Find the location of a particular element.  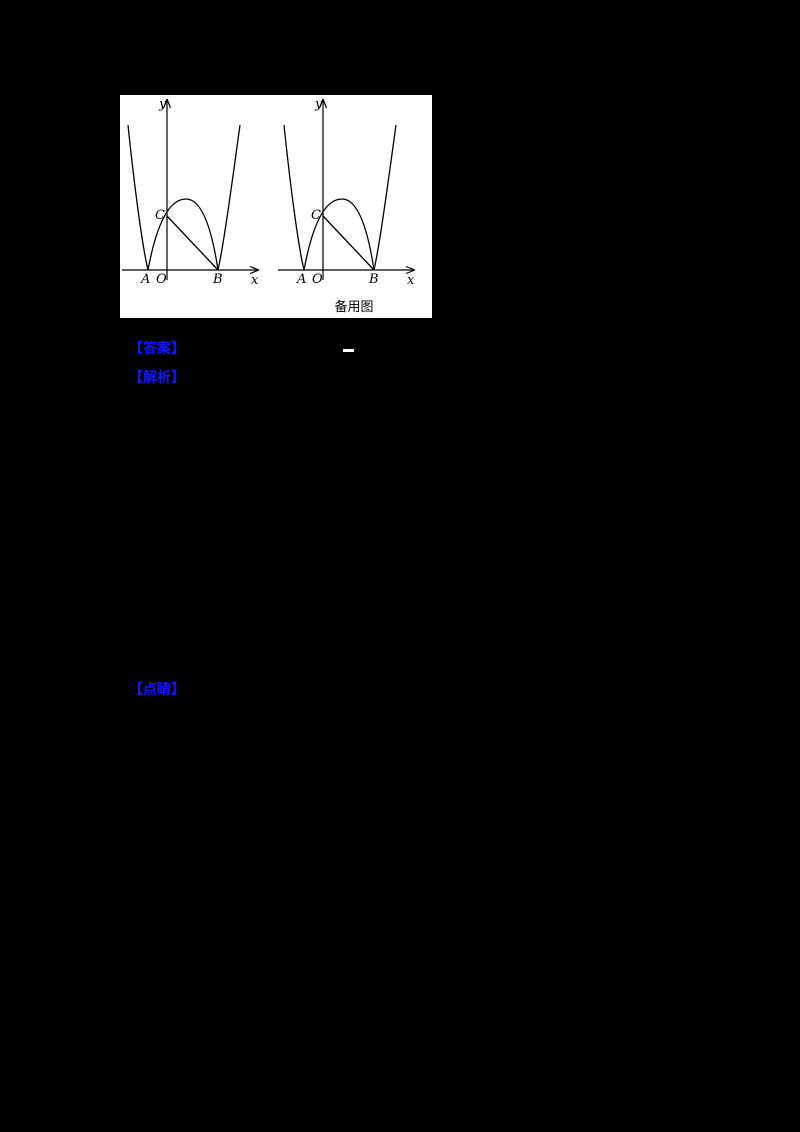

graph-main-svg: y x O A B C is located at coordinates (191, 192).